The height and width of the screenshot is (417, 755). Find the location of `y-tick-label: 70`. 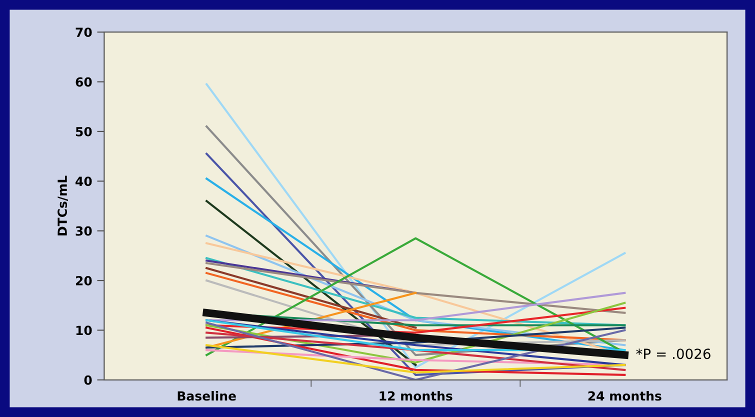

y-tick-label: 70 is located at coordinates (84, 33).